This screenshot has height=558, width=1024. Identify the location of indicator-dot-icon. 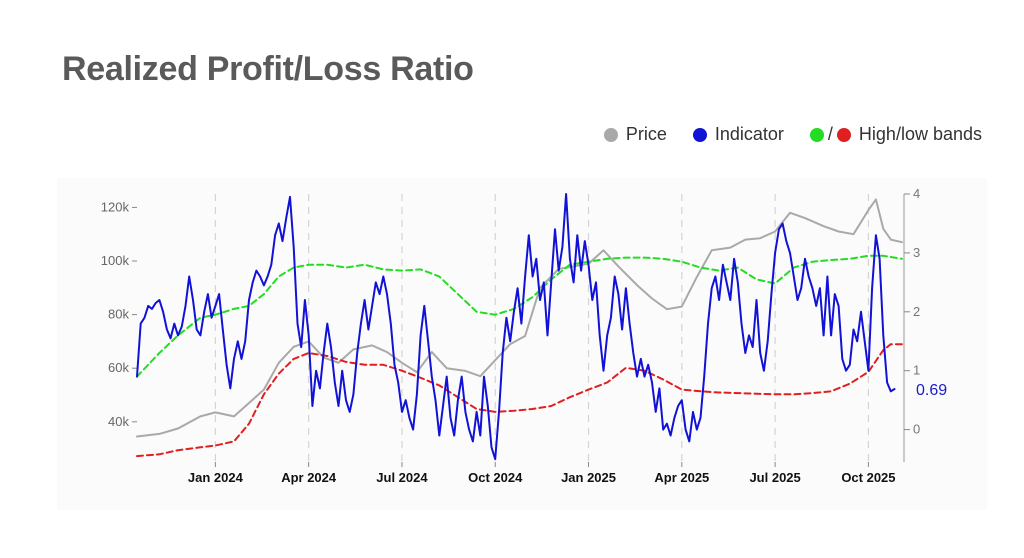
(699, 134).